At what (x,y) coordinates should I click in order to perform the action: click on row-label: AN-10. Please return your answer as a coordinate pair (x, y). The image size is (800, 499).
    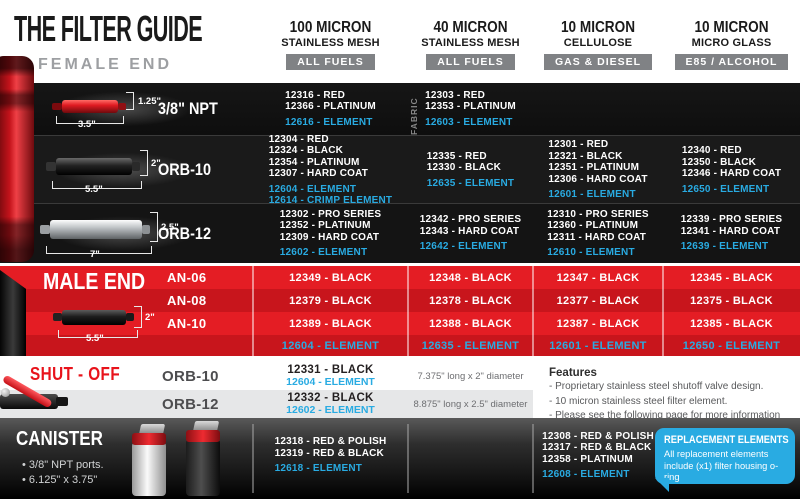
    Looking at the image, I should click on (187, 323).